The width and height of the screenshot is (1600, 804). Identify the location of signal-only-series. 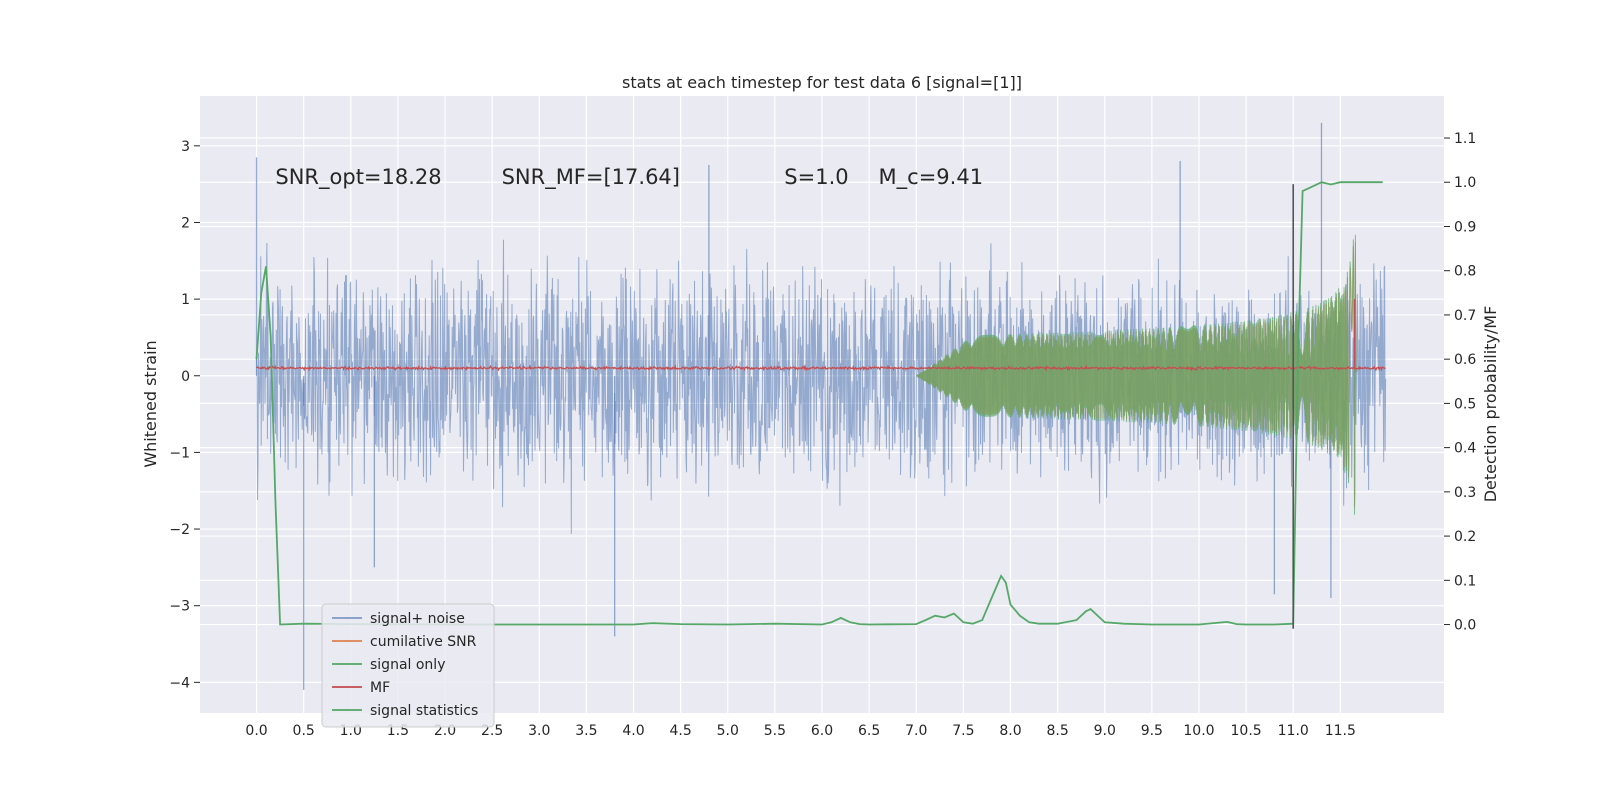
(1137, 374).